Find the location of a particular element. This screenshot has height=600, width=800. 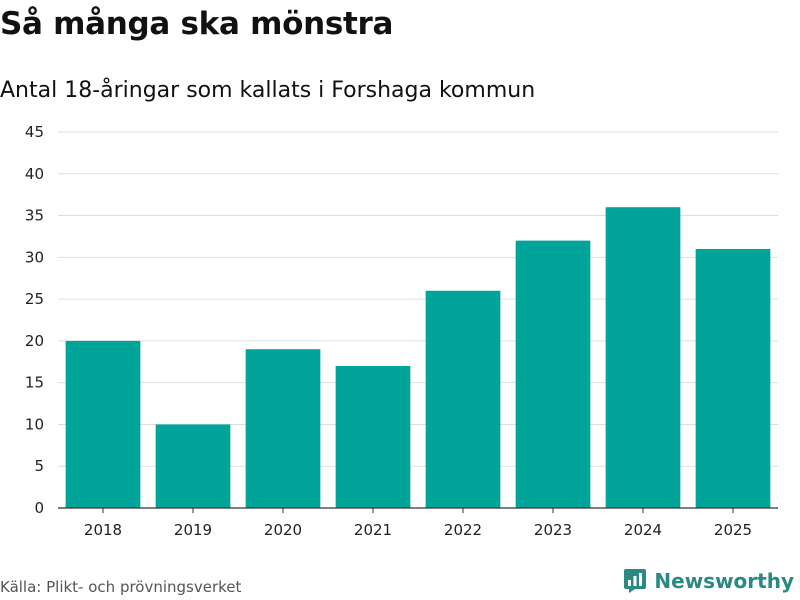

y-tick-label: 30 is located at coordinates (34, 257).